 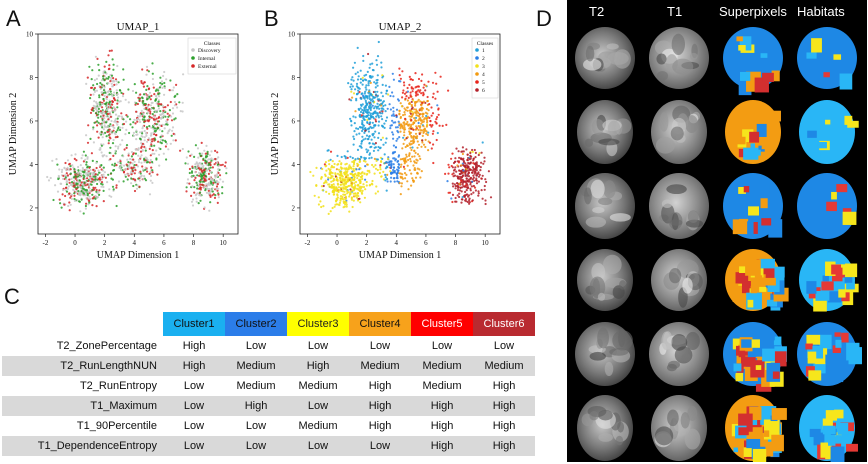 What do you see at coordinates (480, 83) in the screenshot?
I see `legend-item: 5` at bounding box center [480, 83].